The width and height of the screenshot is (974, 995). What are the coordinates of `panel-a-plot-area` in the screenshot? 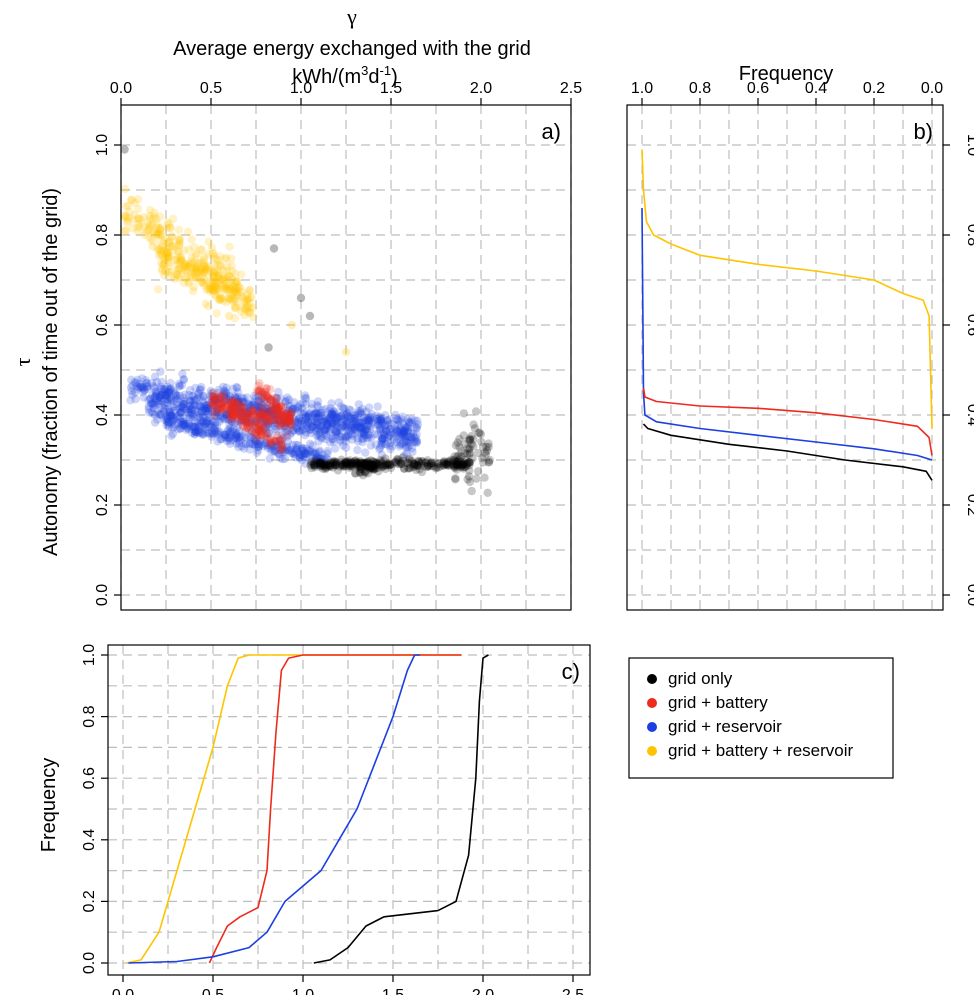 It's located at (307, 321).